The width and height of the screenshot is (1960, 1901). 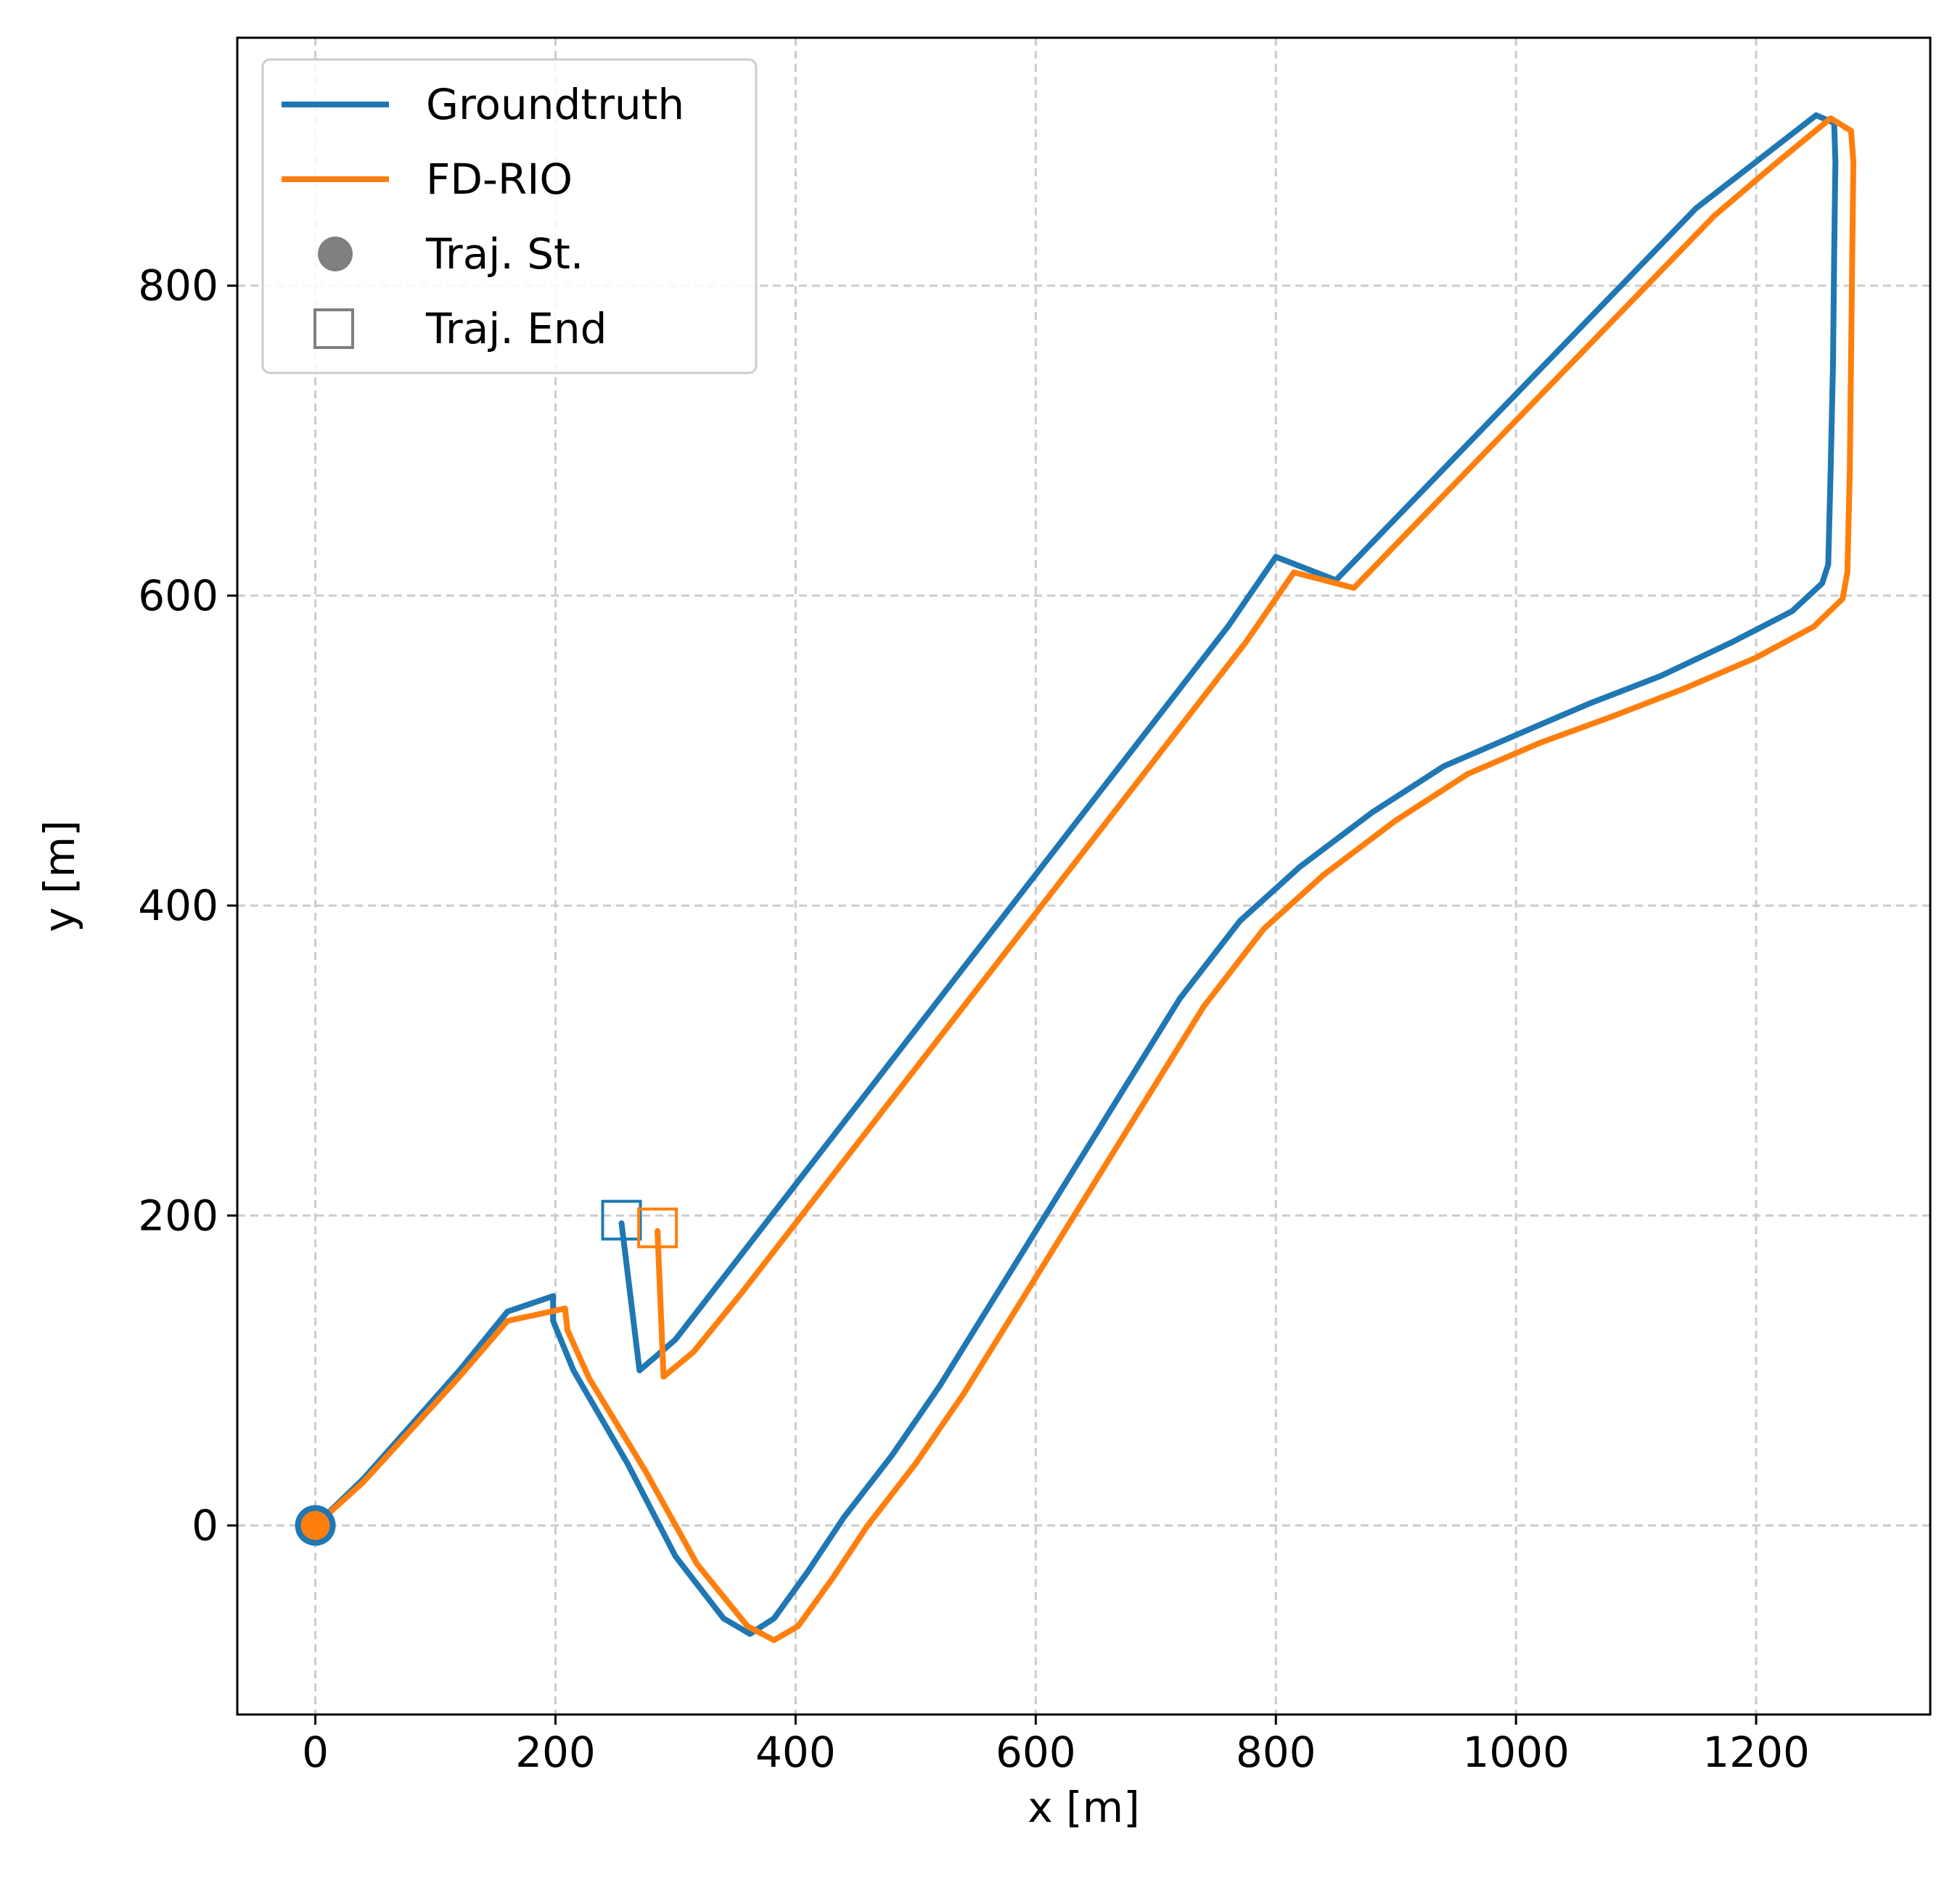 I want to click on y-tick-label: 0, so click(x=205, y=1525).